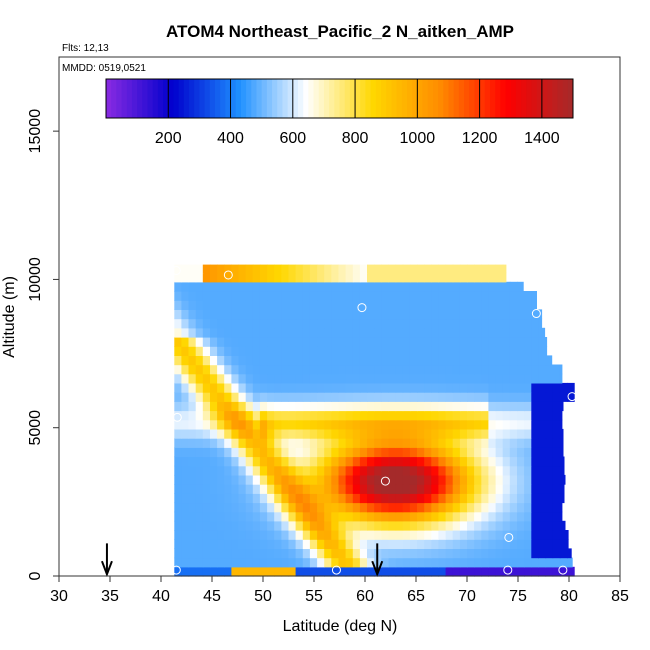  What do you see at coordinates (177, 417) in the screenshot?
I see `sample-point` at bounding box center [177, 417].